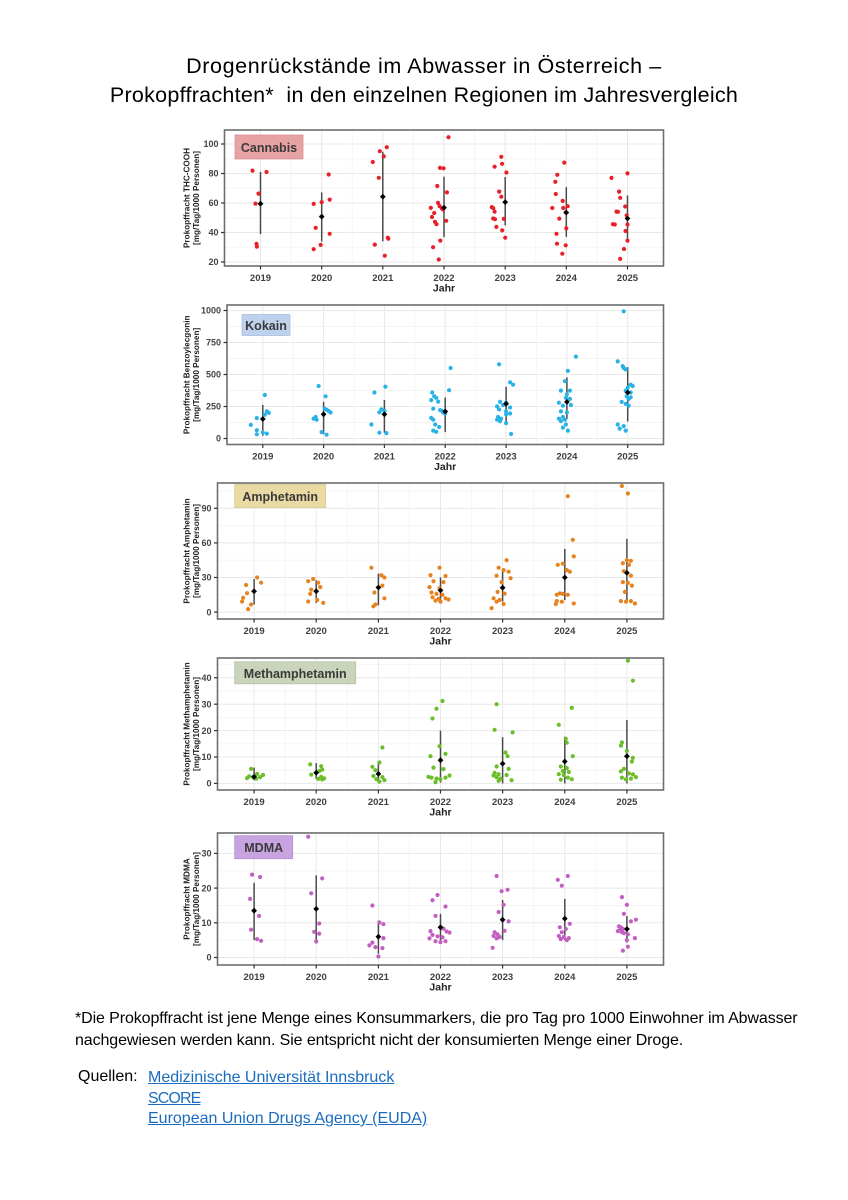 The width and height of the screenshot is (848, 1200). I want to click on svg-text: Prokopffracht THC-COOH, so click(187, 198).